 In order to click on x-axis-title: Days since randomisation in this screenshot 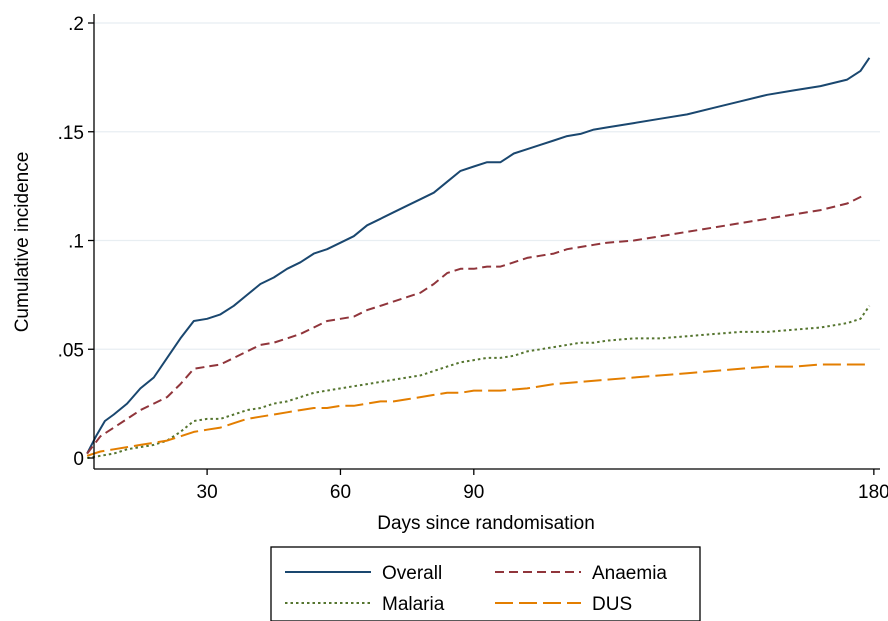, I will do `click(486, 523)`.